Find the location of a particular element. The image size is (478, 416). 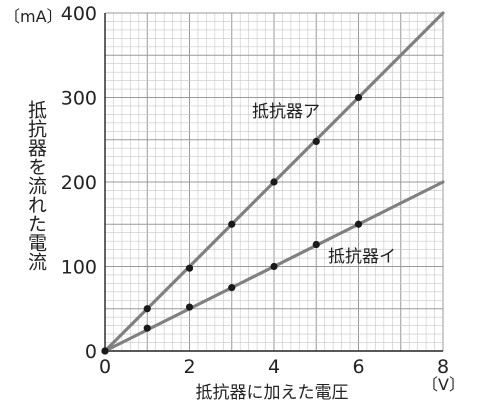

series-label-a: 抵抗器ア is located at coordinates (286, 112).